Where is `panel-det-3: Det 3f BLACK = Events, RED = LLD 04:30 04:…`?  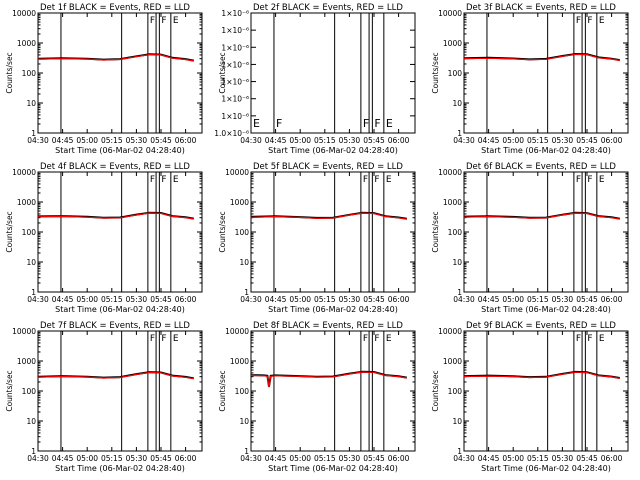
panel-det-3: Det 3f BLACK = Events, RED = LLD 04:30 04:… is located at coordinates (530, 79).